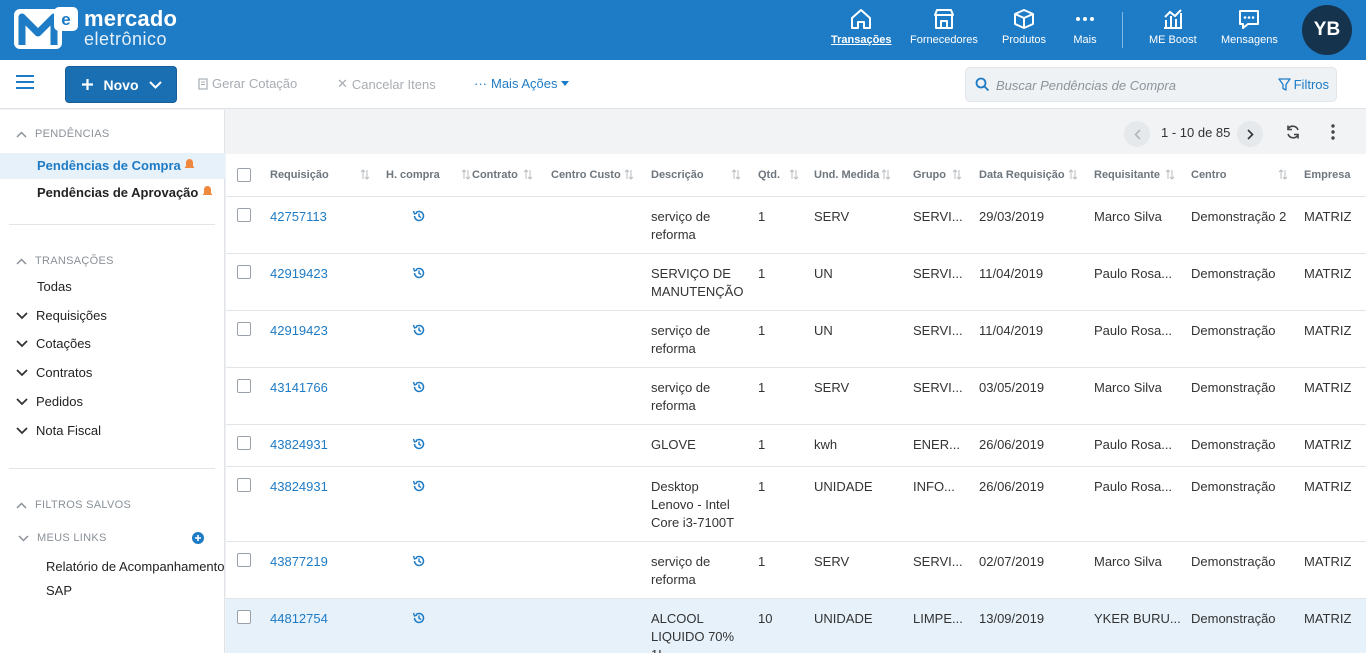 This screenshot has width=1366, height=653. Describe the element at coordinates (125, 192) in the screenshot. I see `sidebar-item-pendencias-aprovacao: Pendências de Aprovação` at that location.